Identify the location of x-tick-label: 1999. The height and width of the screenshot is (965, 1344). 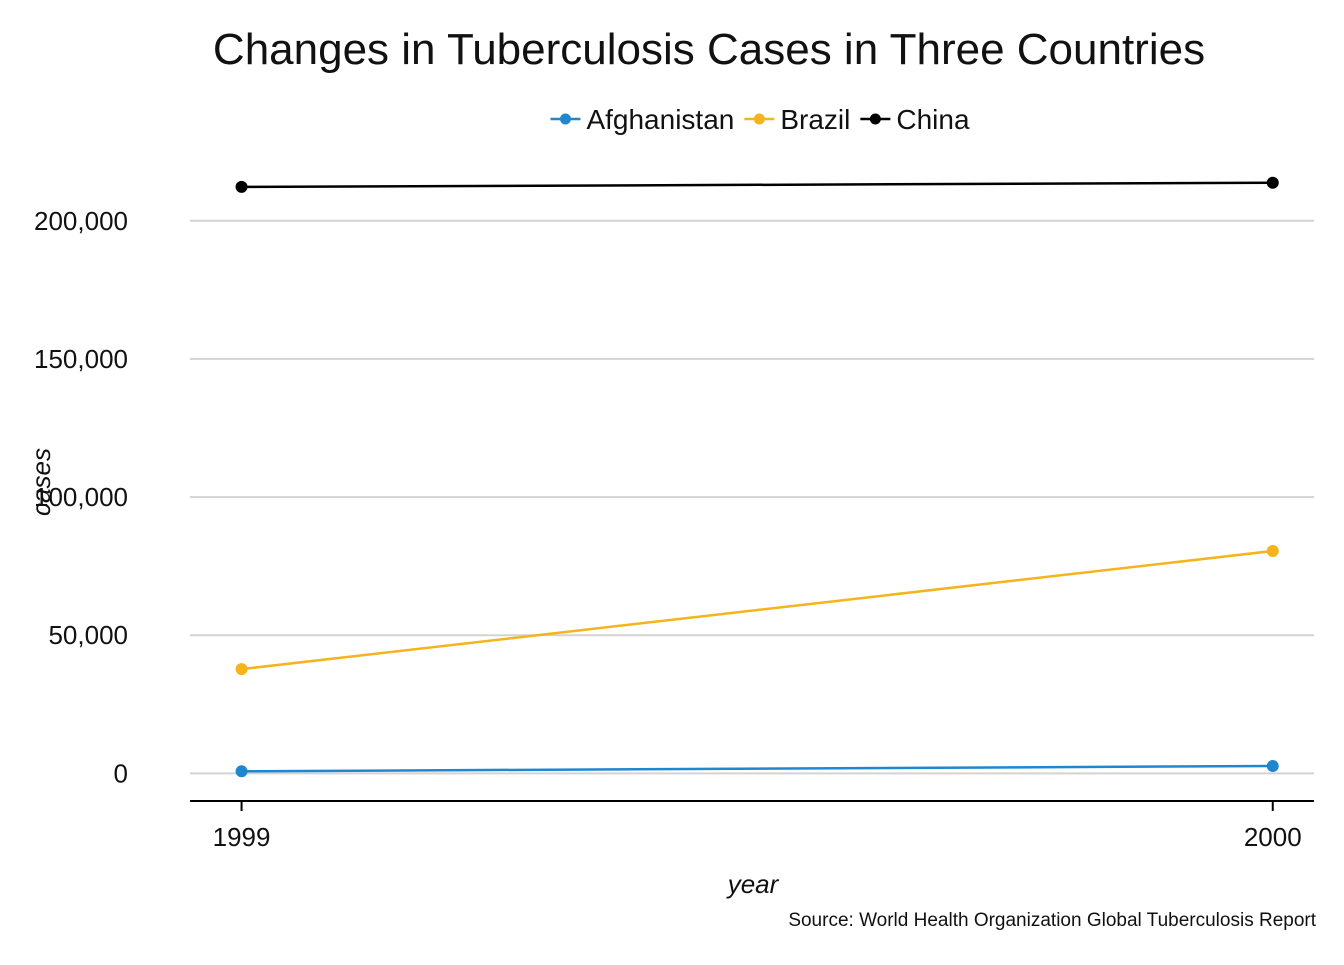
(242, 837).